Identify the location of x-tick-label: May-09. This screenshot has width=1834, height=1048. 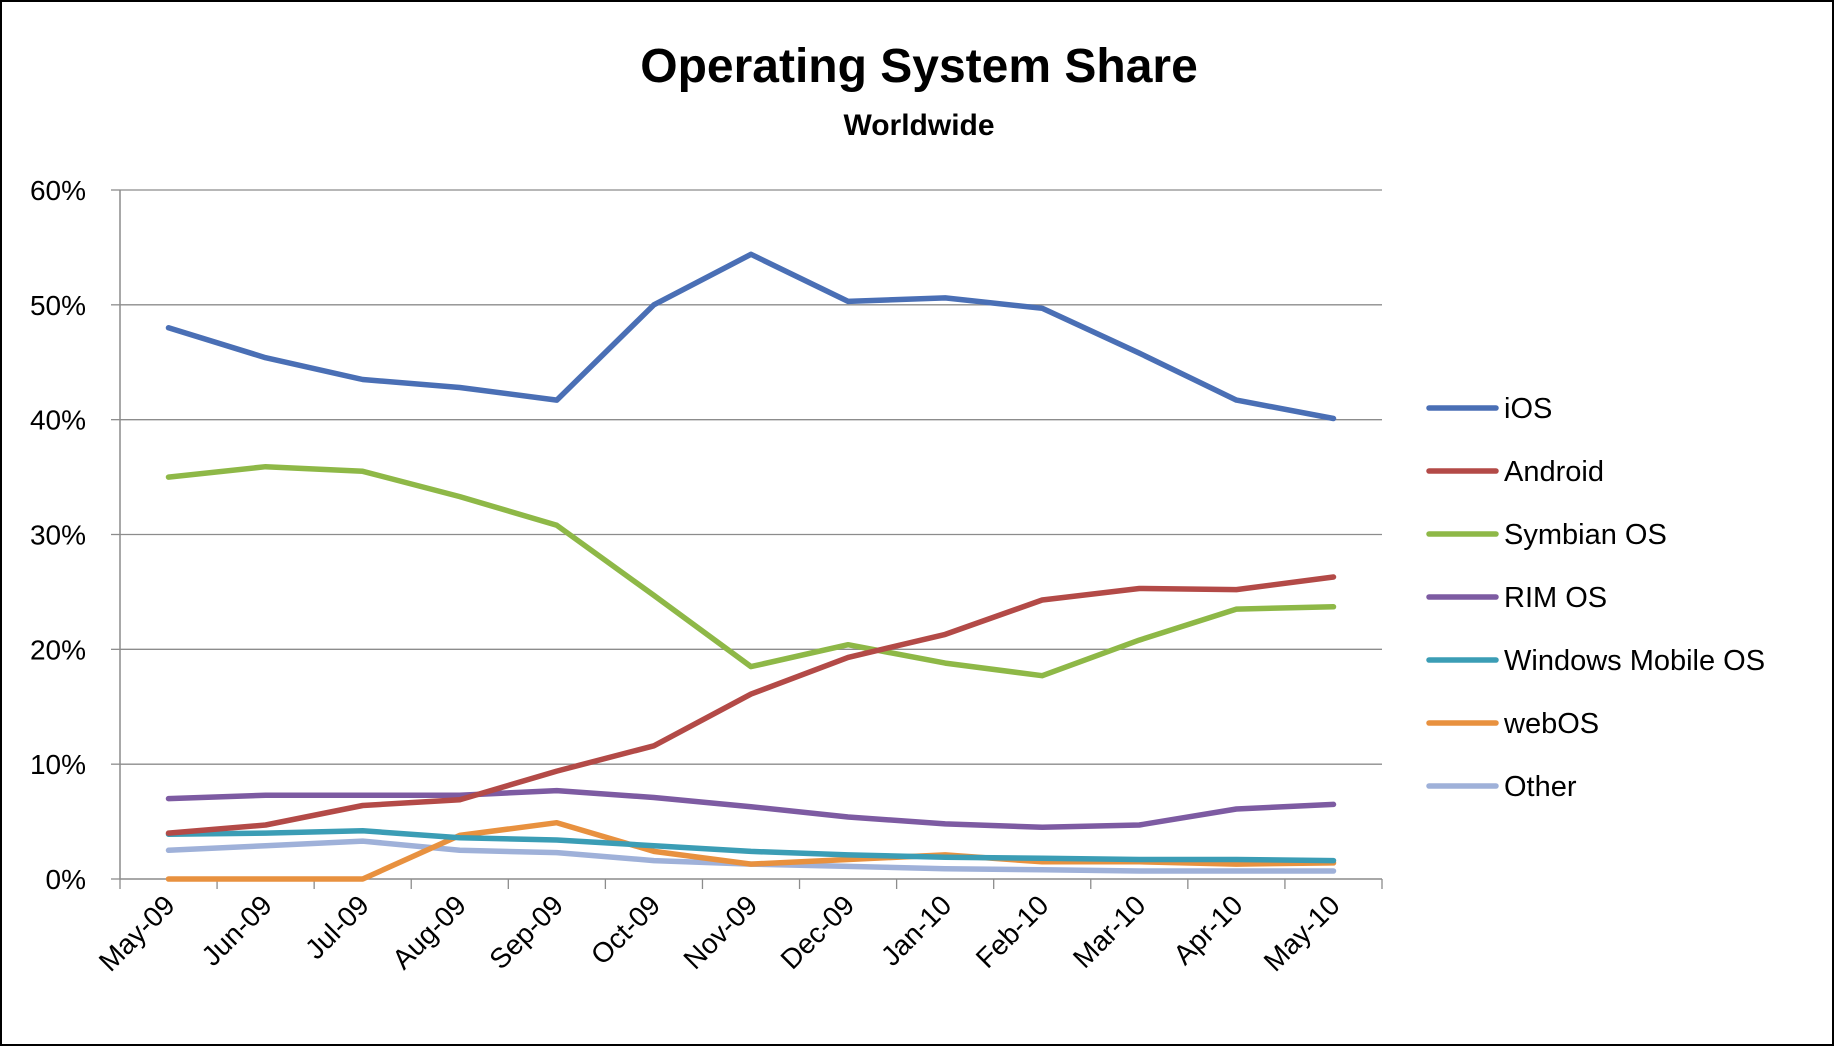
(137, 933).